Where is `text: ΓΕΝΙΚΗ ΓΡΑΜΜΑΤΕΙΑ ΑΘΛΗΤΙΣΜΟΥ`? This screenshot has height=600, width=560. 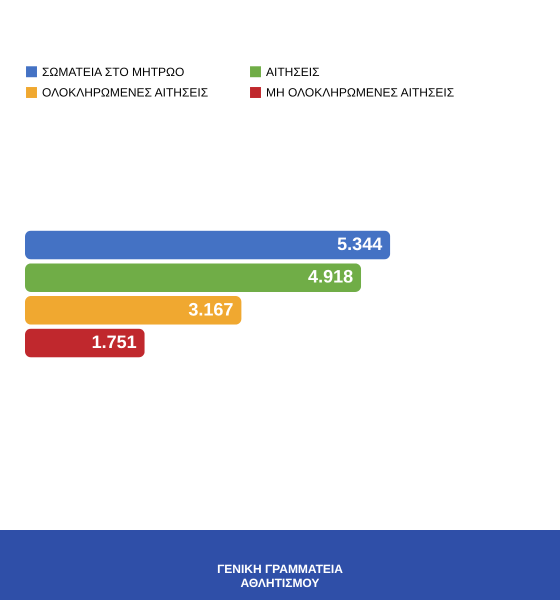 text: ΓΕΝΙΚΗ ΓΡΑΜΜΑΤΕΙΑ ΑΘΛΗΤΙΣΜΟΥ is located at coordinates (280, 576).